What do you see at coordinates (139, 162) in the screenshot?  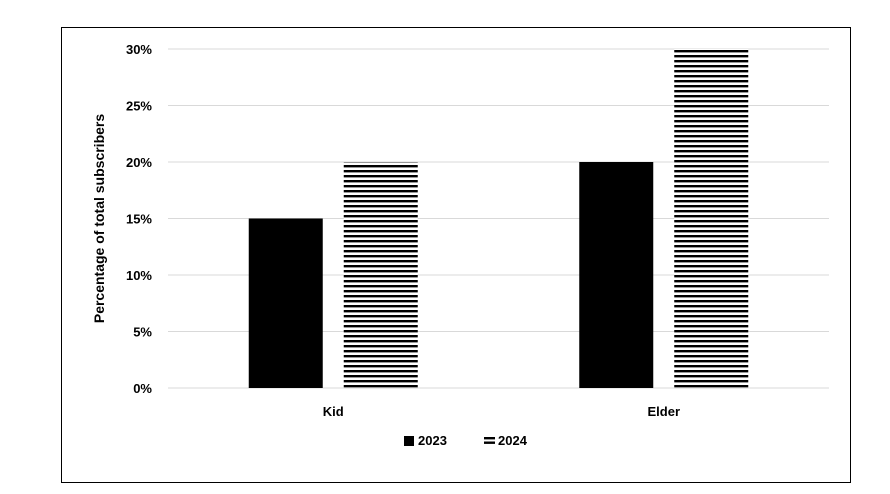 I see `y-tick-label: 20%` at bounding box center [139, 162].